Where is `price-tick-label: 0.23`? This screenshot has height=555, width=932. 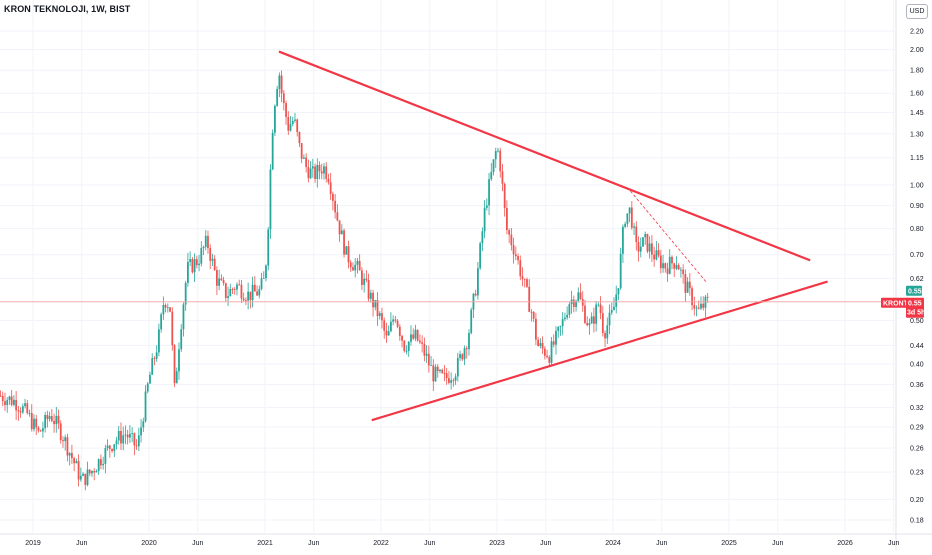
price-tick-label: 0.23 is located at coordinates (917, 473).